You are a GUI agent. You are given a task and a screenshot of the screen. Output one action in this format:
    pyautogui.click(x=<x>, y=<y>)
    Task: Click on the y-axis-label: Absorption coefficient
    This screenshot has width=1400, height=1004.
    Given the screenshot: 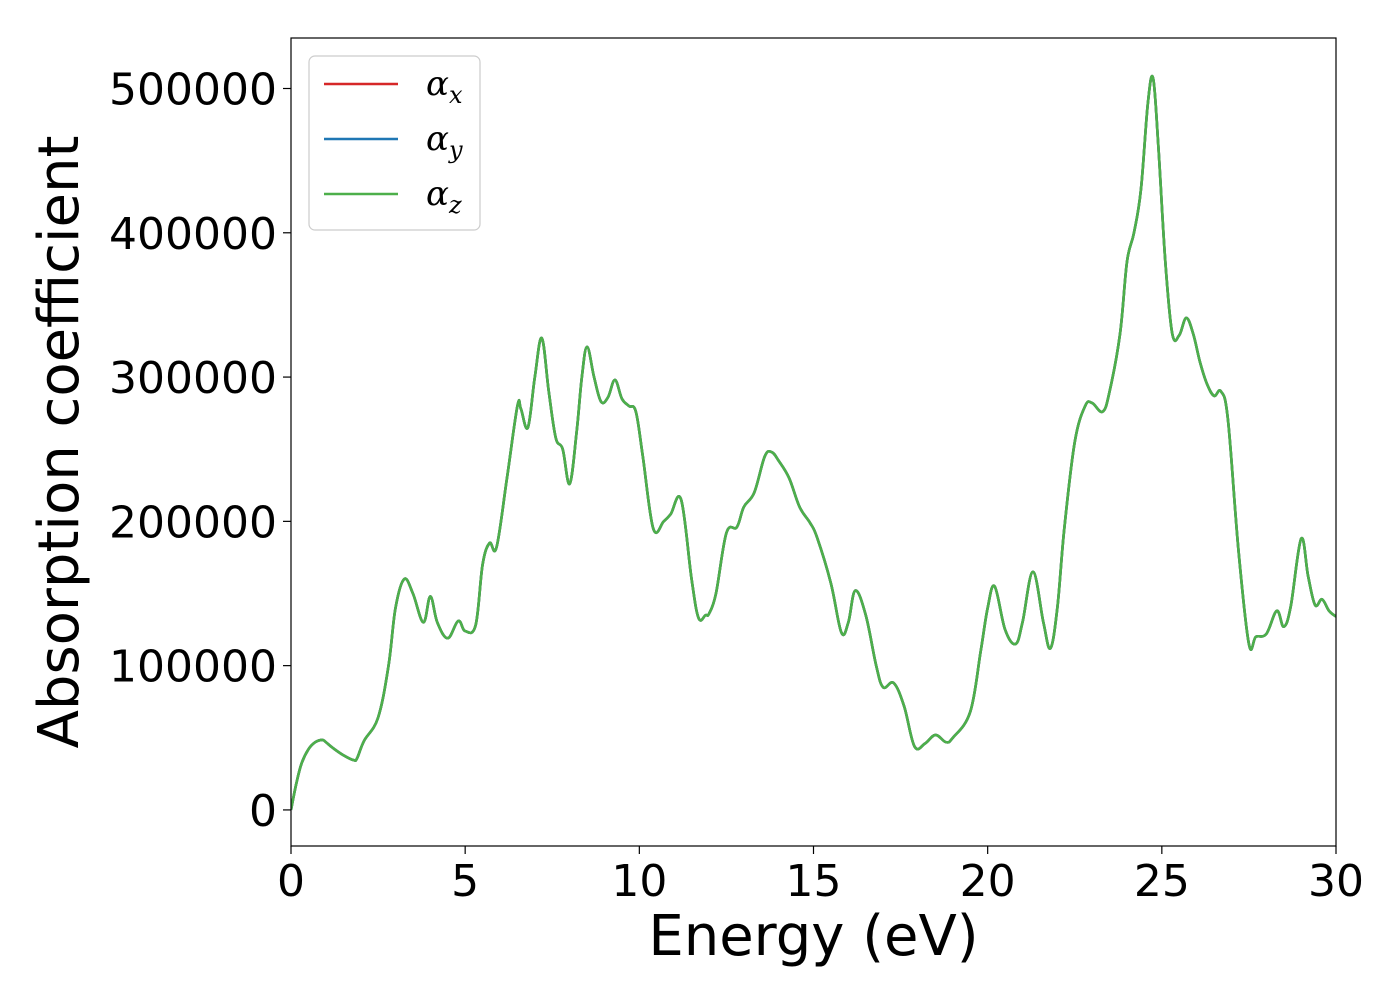 What is the action you would take?
    pyautogui.click(x=59, y=442)
    